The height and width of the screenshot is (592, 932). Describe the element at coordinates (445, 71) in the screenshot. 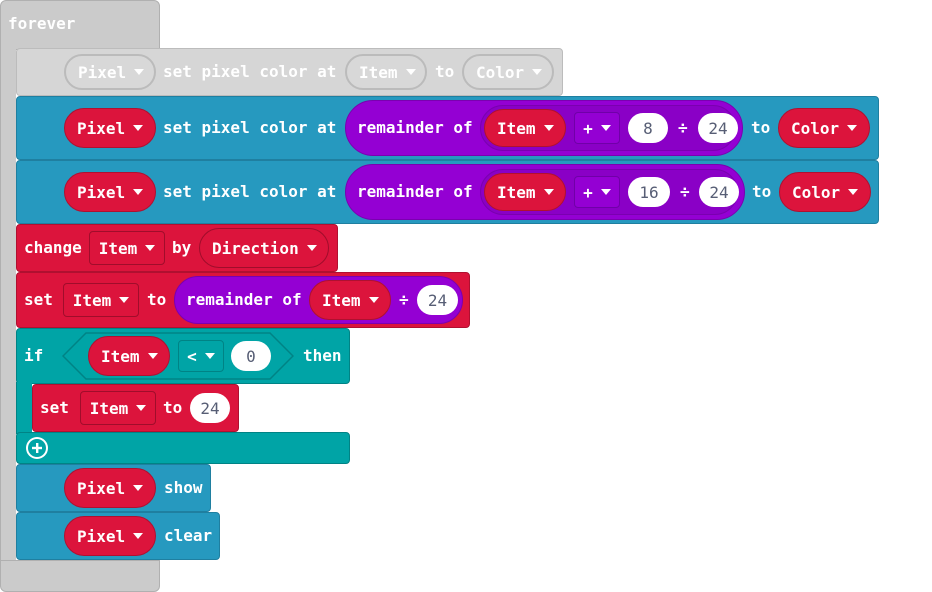

I see `ghost-to-label: to` at that location.